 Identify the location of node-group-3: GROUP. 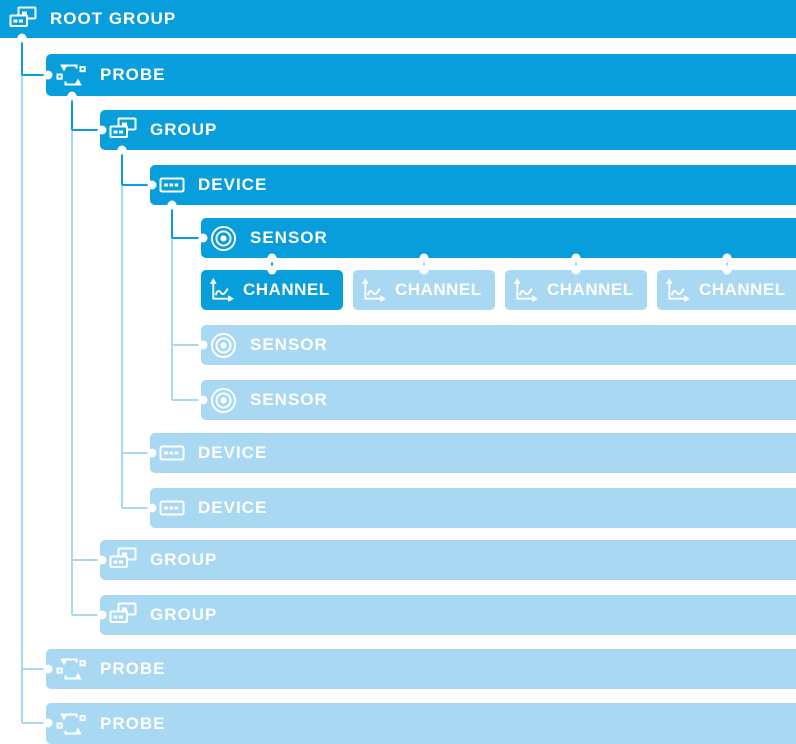
(448, 615).